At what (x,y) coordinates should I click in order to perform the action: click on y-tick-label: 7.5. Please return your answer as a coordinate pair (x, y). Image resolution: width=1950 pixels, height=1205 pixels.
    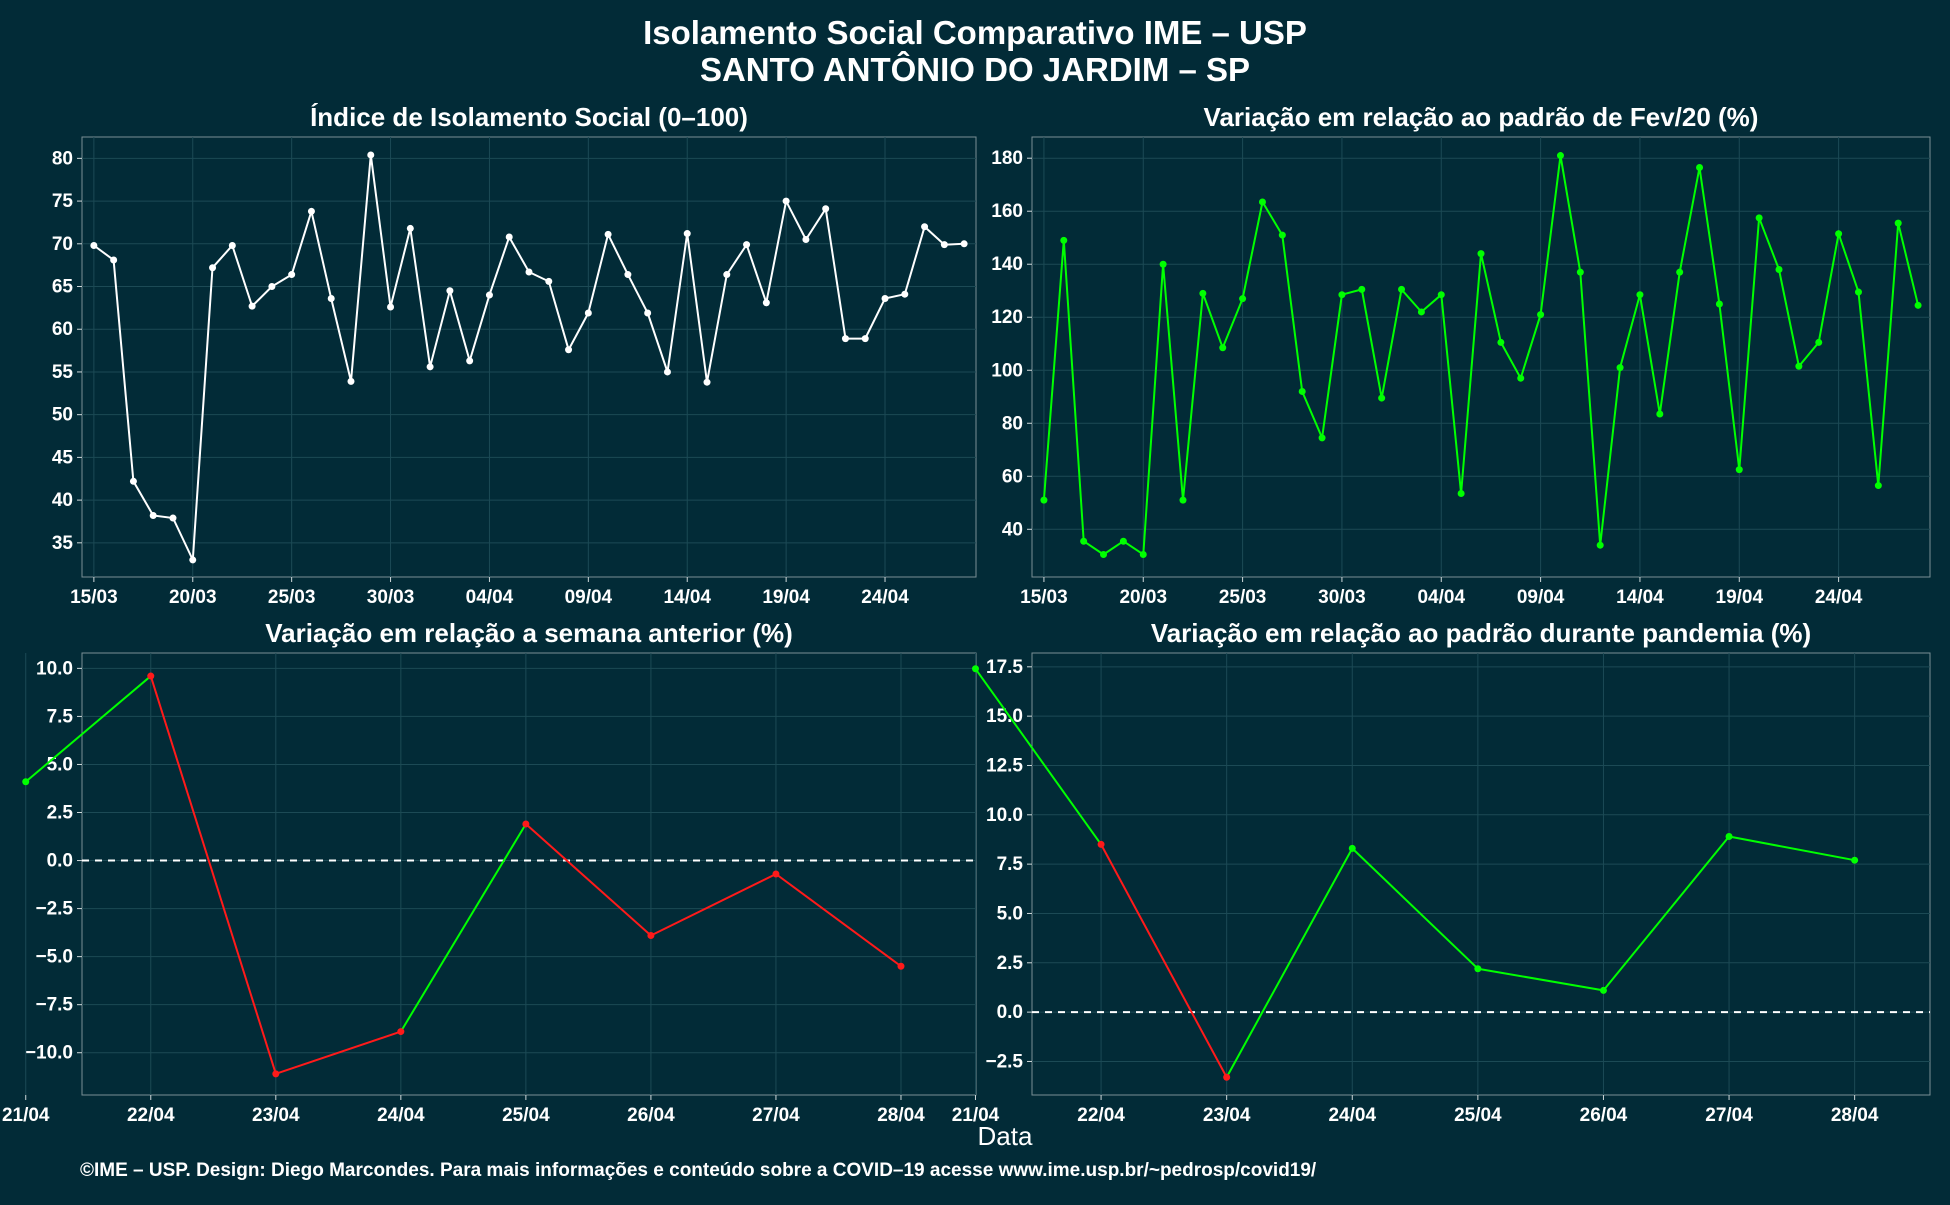
    Looking at the image, I should click on (60, 716).